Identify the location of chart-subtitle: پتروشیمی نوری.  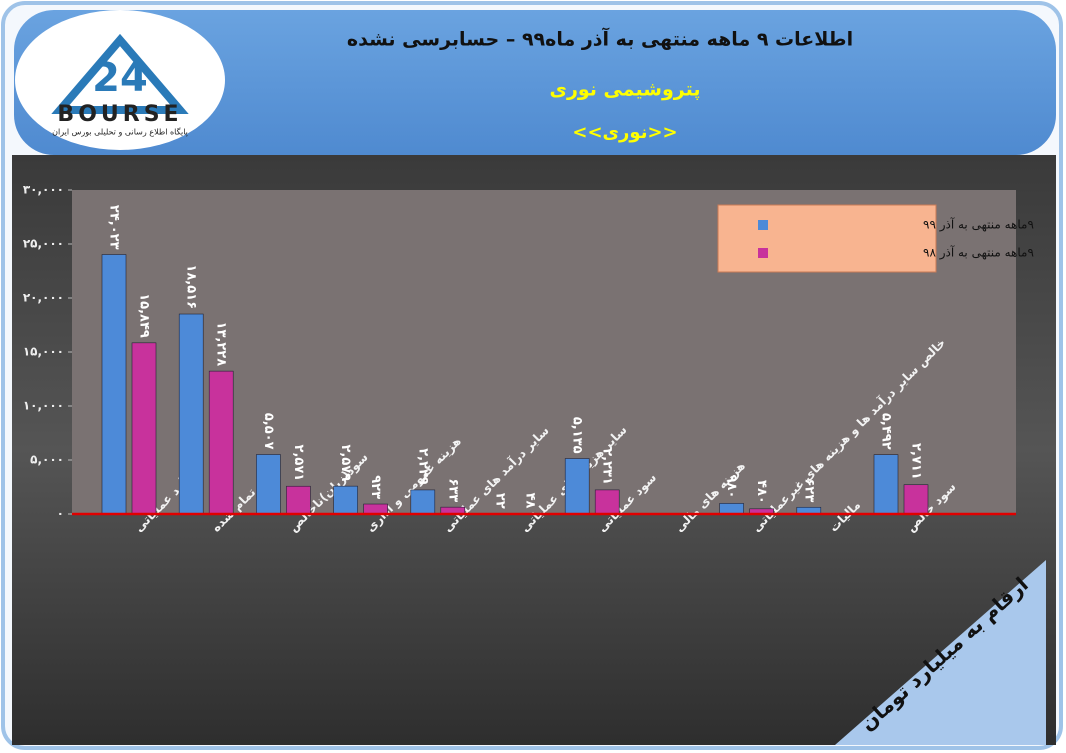
(625, 90).